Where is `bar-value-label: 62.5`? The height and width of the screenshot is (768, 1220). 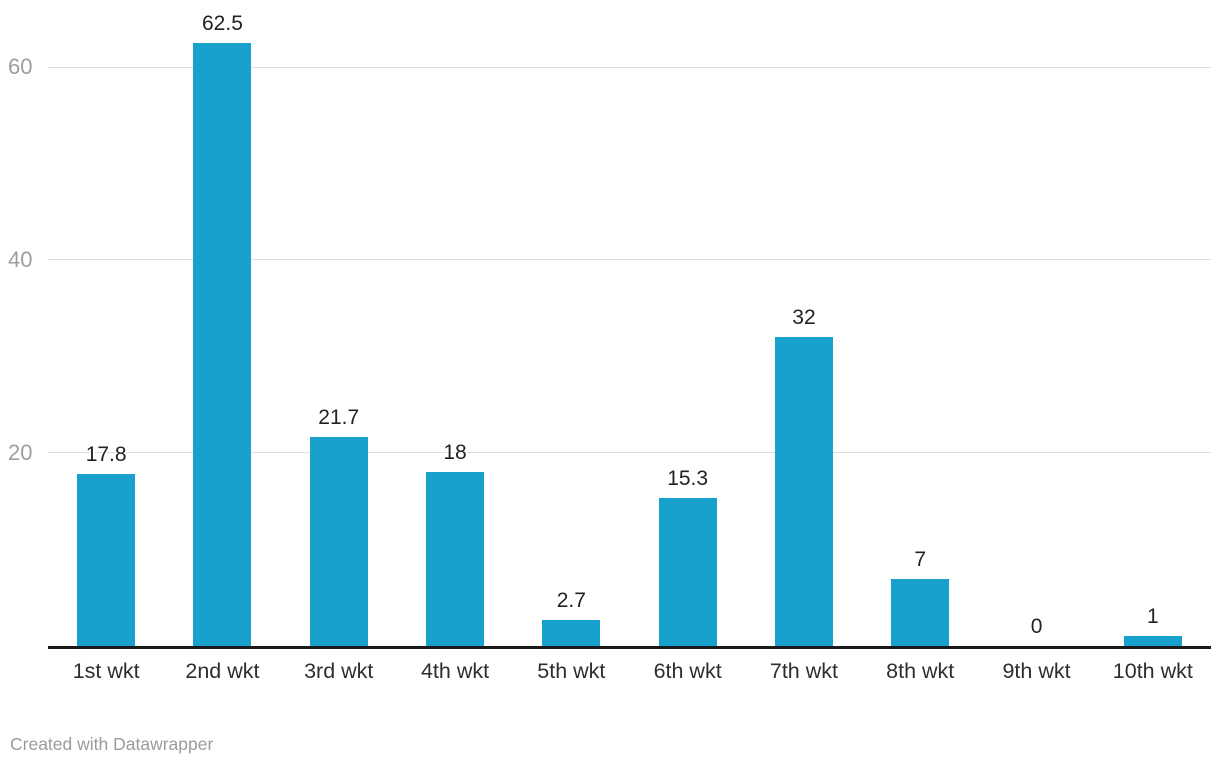 bar-value-label: 62.5 is located at coordinates (222, 24).